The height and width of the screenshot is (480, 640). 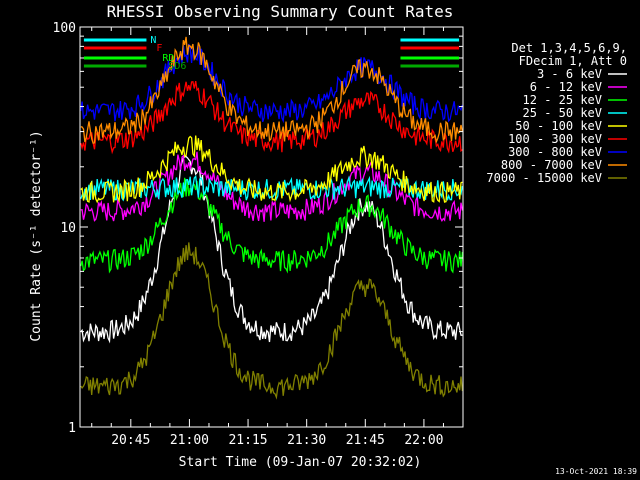 What do you see at coordinates (569, 48) in the screenshot?
I see `legend-header-line-1: Det 1,3,4,5,6,9,` at bounding box center [569, 48].